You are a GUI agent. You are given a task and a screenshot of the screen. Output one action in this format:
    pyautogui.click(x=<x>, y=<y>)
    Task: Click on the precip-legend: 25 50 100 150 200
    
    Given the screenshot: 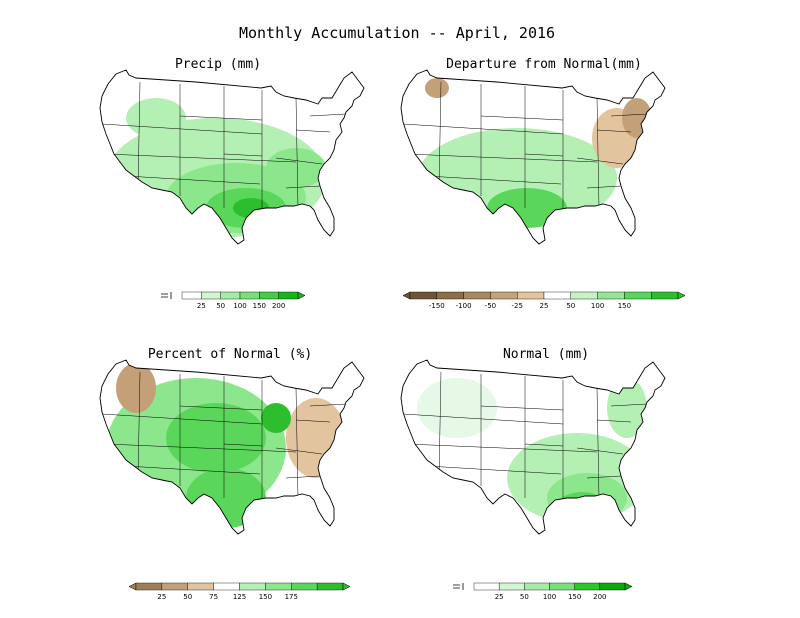 What is the action you would take?
    pyautogui.click(x=233, y=300)
    